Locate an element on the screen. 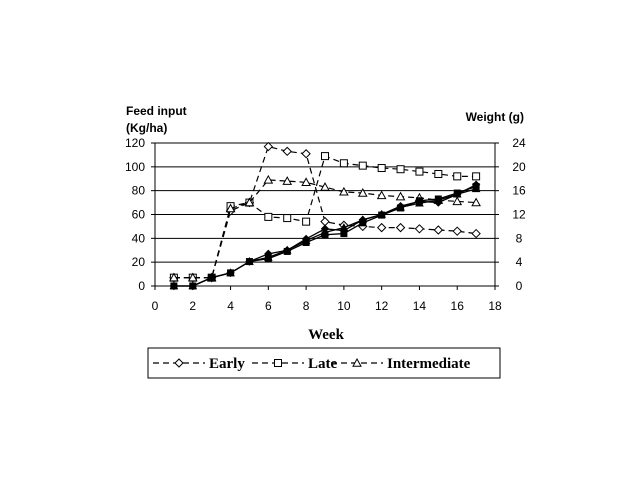  y-left-tick-label: 40 is located at coordinates (139, 238).